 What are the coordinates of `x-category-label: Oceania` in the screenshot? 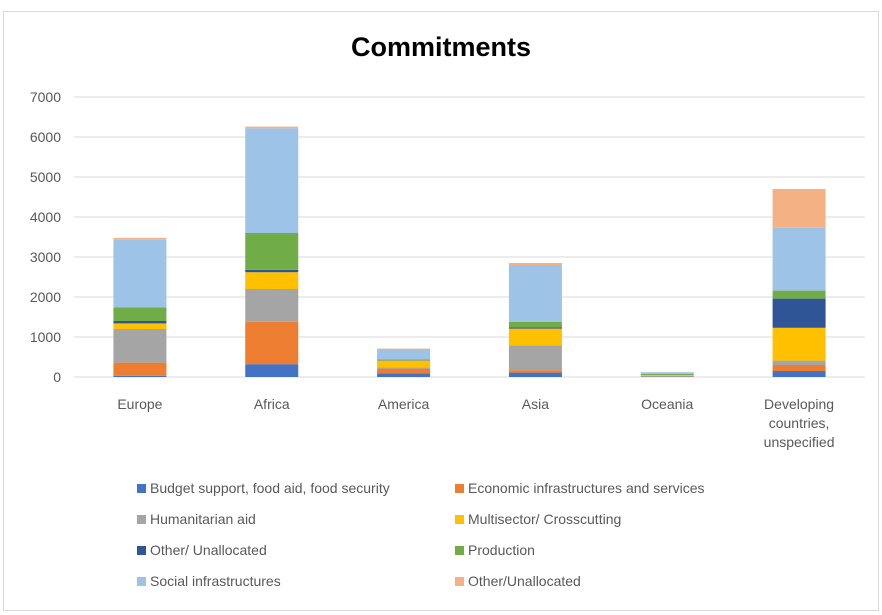 It's located at (667, 404).